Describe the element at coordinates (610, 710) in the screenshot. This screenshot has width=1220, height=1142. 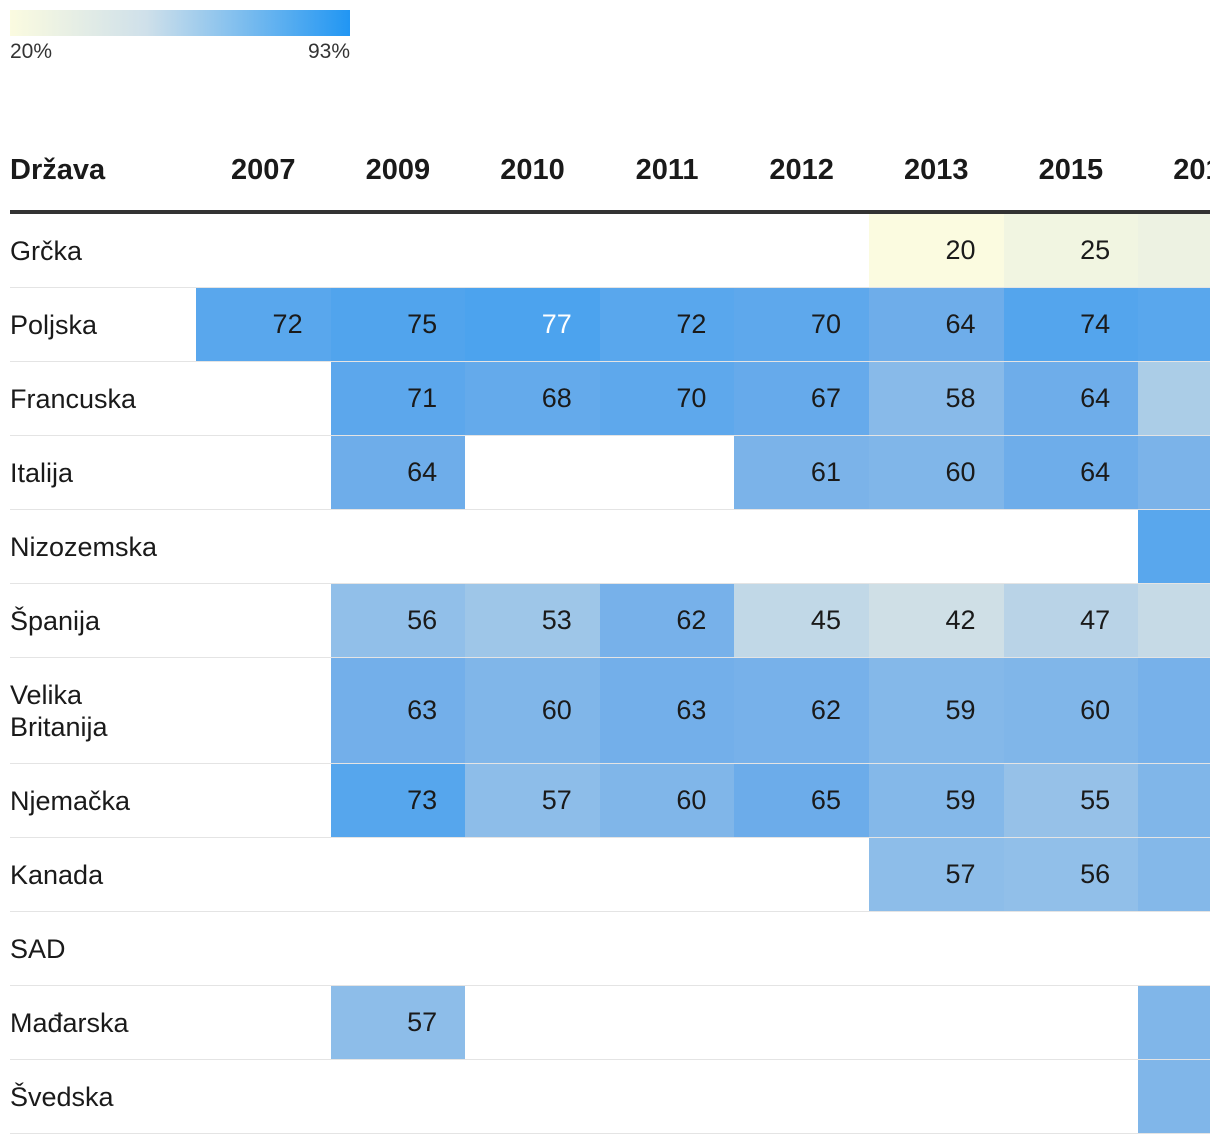
I see `table-row: VelikaBritanija63606362596062` at that location.